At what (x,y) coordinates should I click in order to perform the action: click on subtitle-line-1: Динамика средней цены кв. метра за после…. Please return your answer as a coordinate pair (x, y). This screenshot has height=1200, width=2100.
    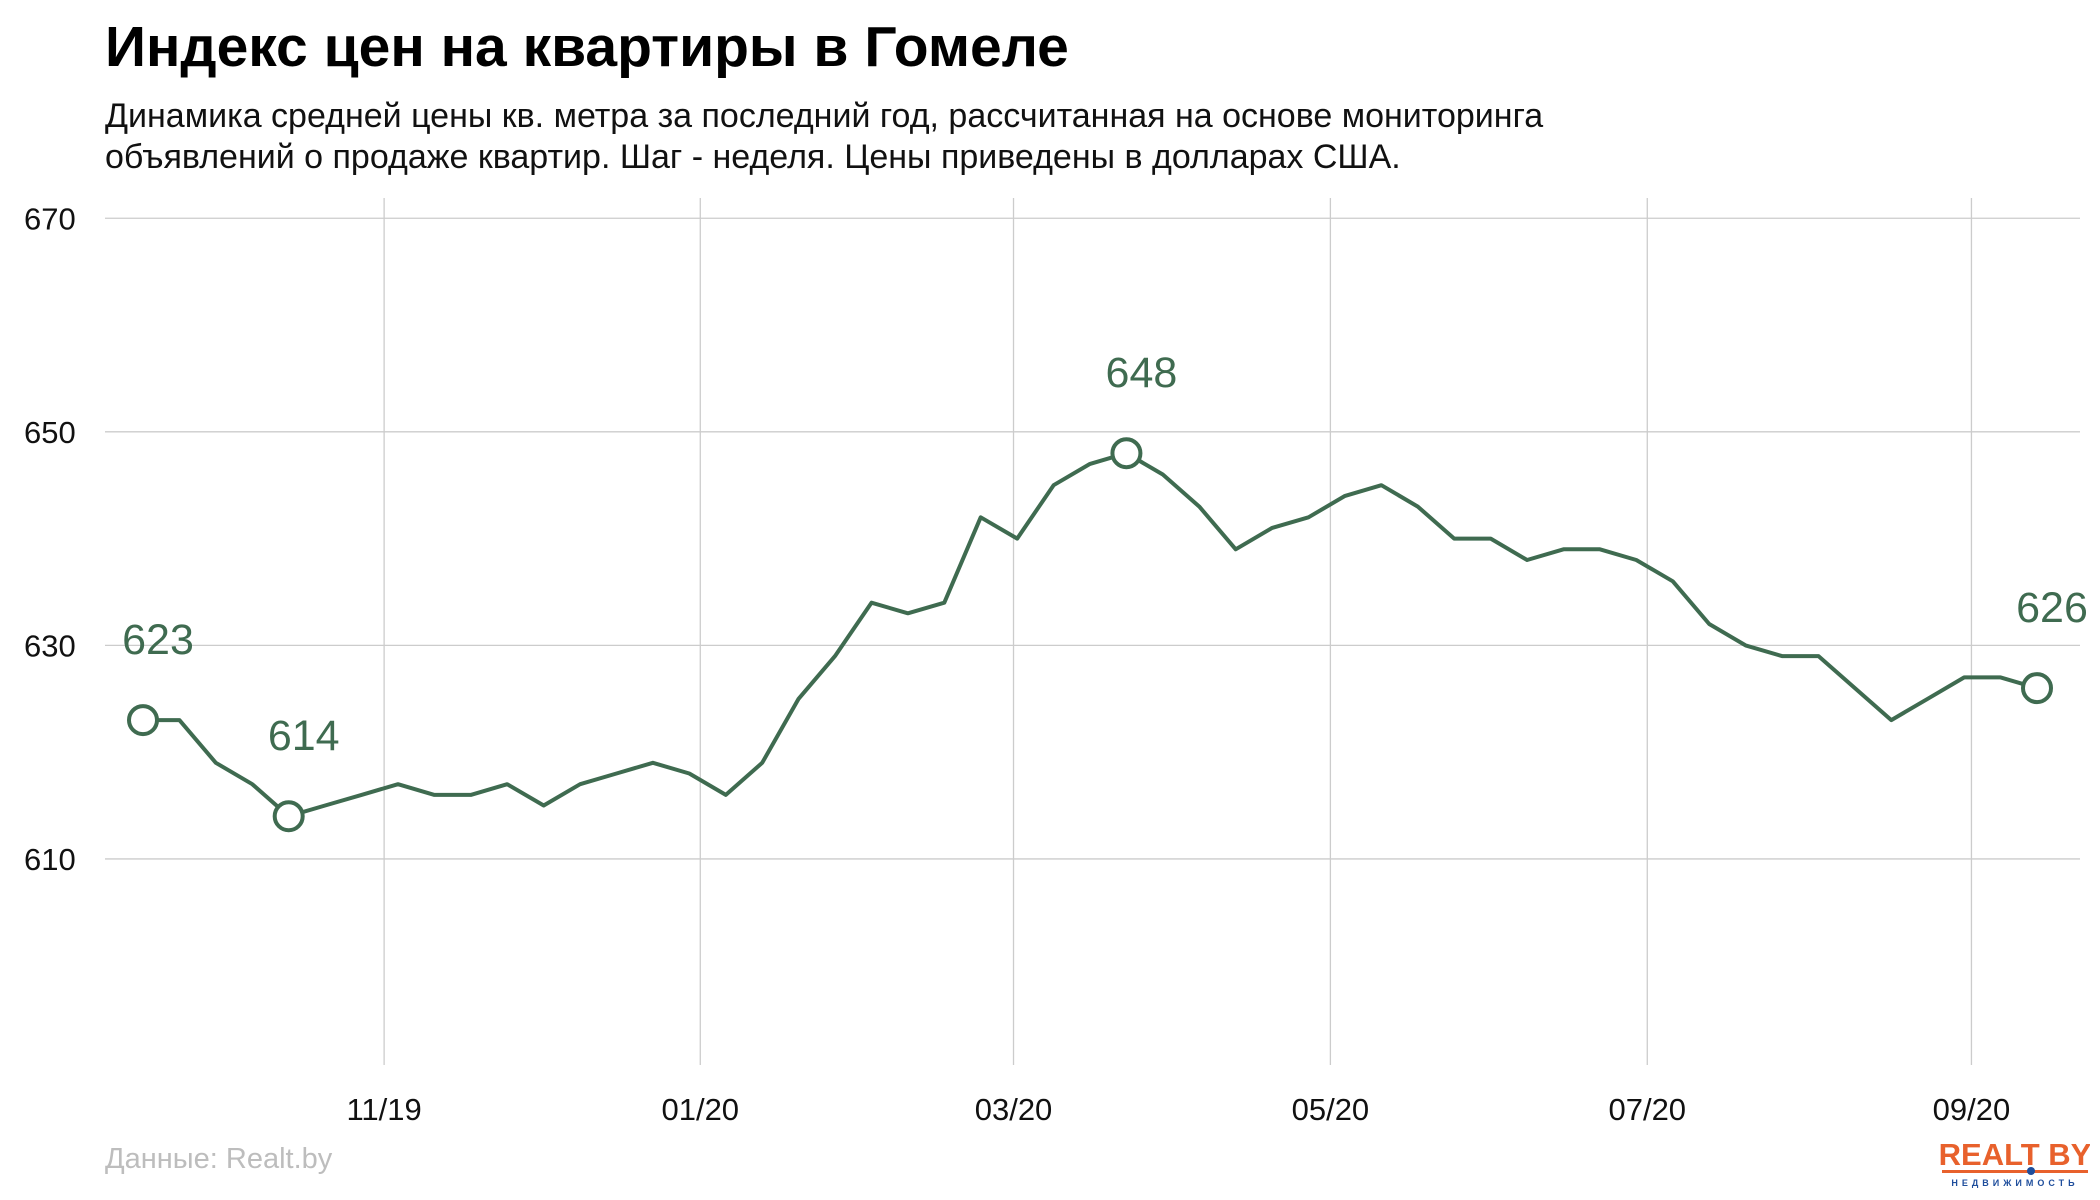
    Looking at the image, I should click on (824, 116).